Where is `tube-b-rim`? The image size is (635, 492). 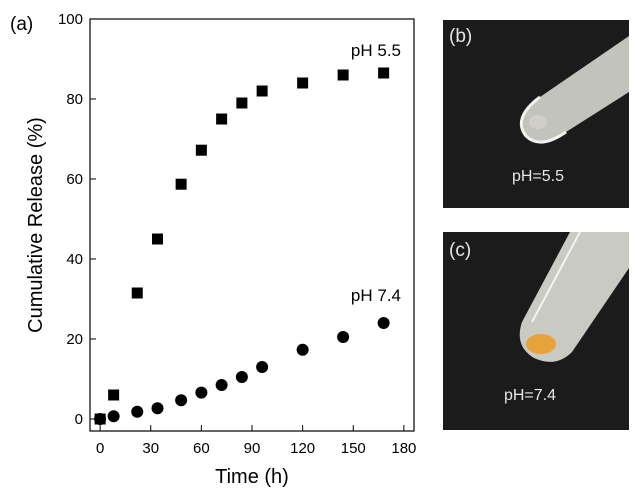 tube-b-rim is located at coordinates (543, 119).